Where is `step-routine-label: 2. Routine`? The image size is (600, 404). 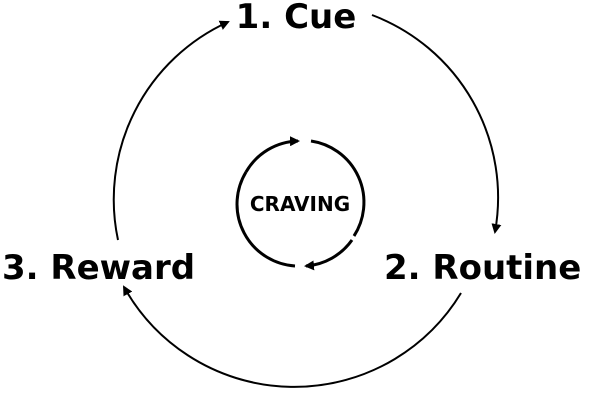
step-routine-label: 2. Routine is located at coordinates (483, 268).